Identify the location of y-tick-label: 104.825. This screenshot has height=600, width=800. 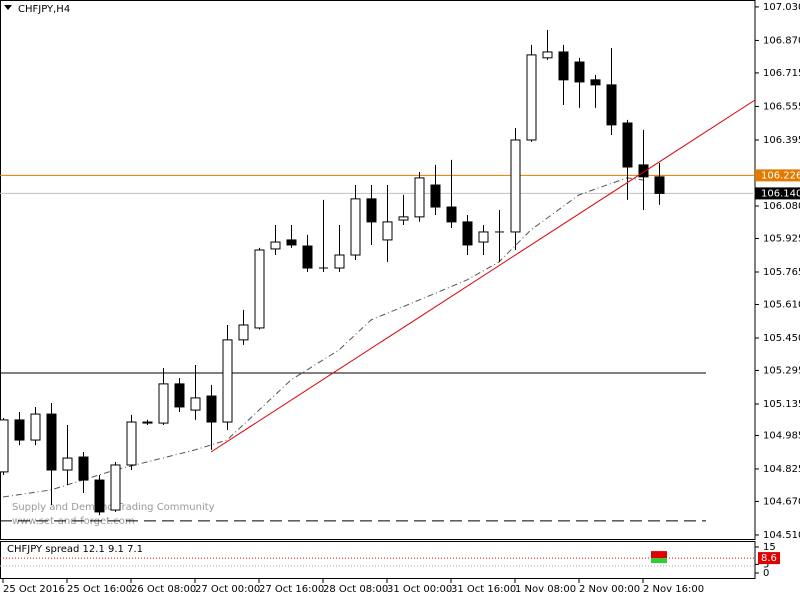
(781, 469).